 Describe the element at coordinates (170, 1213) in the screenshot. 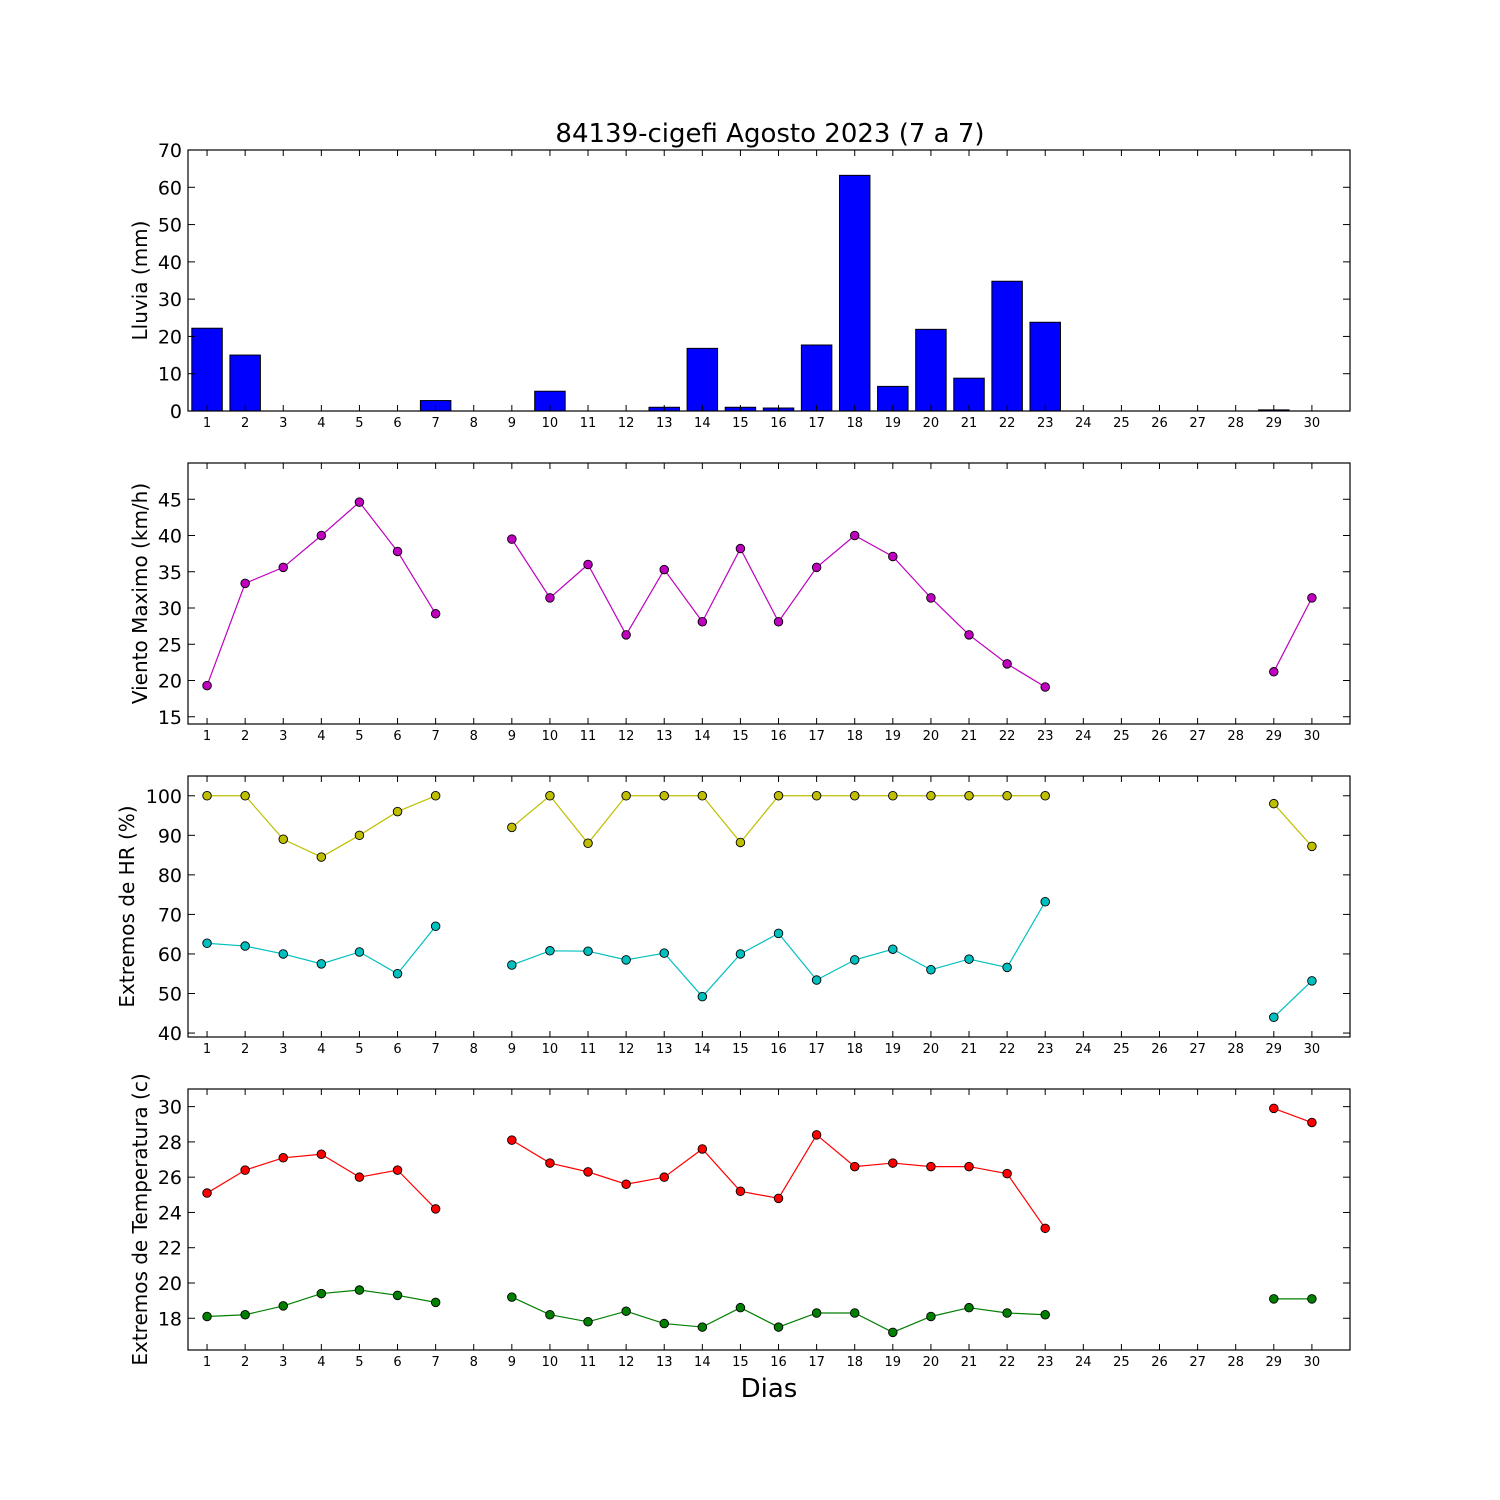

I see `y-tick-label: 24` at that location.